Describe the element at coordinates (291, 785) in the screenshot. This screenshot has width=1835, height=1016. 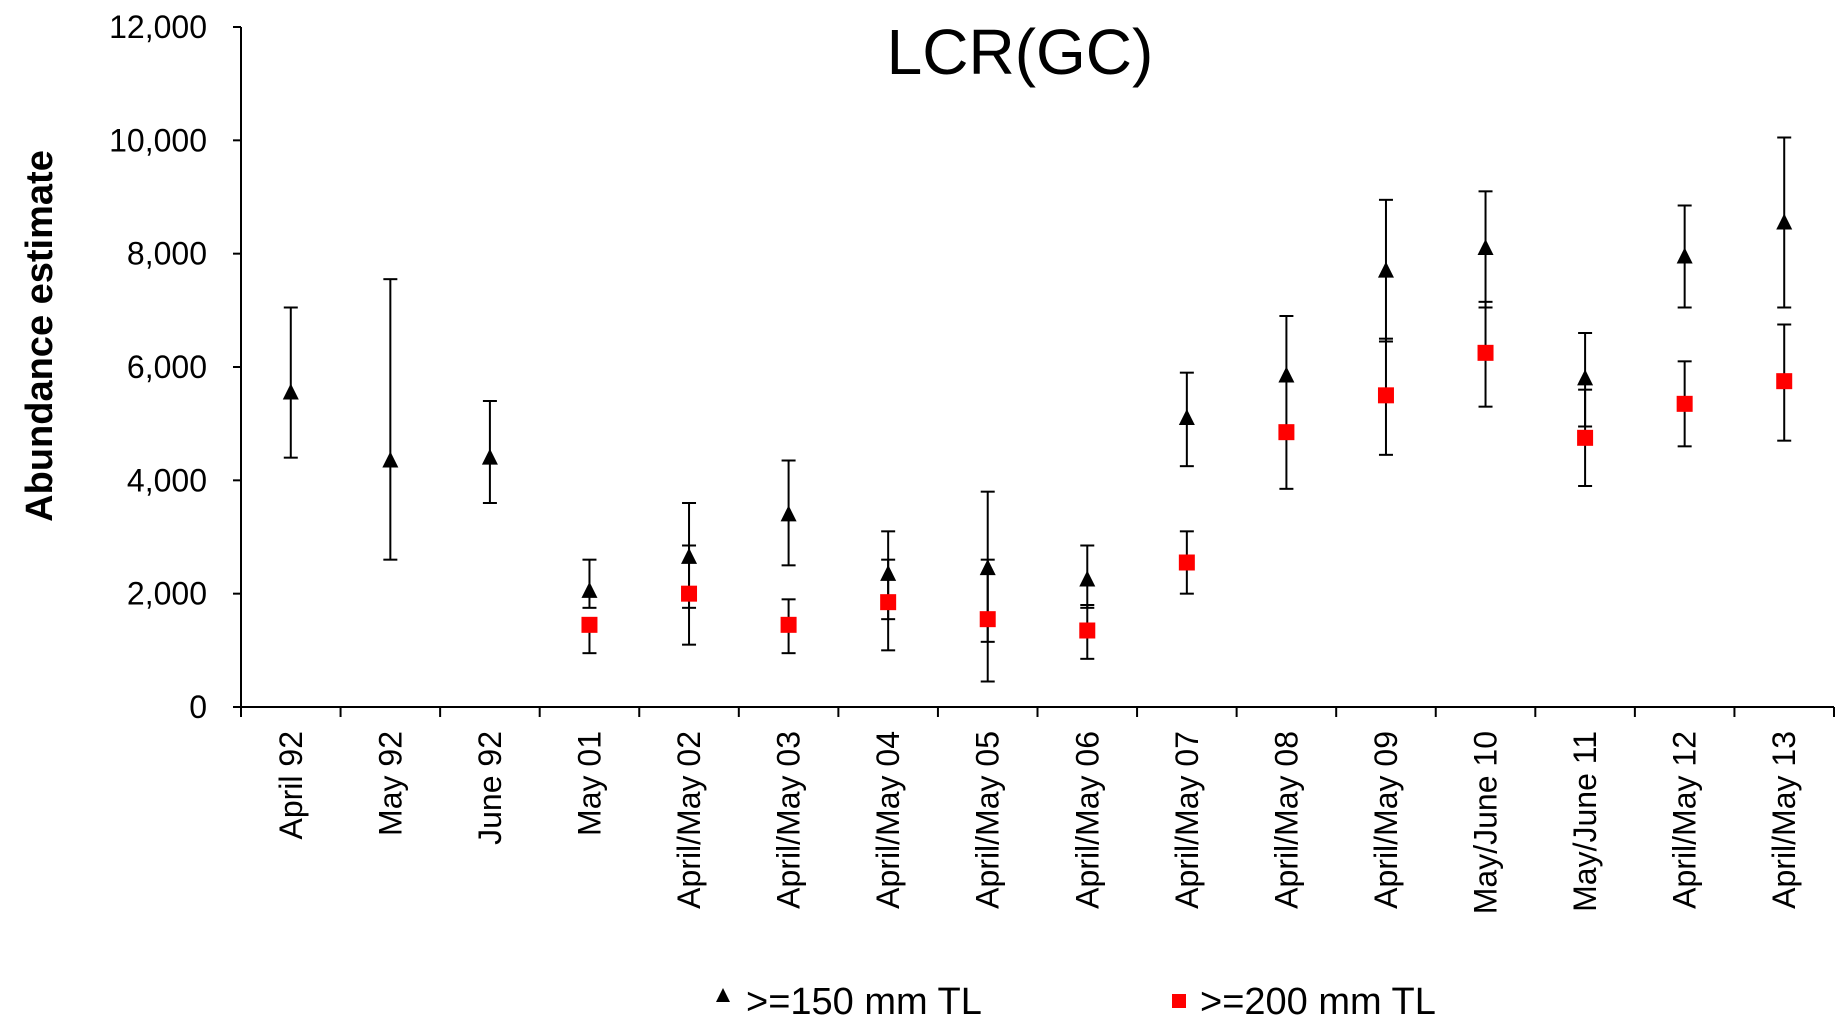
I see `x-tick-label: April 92` at that location.